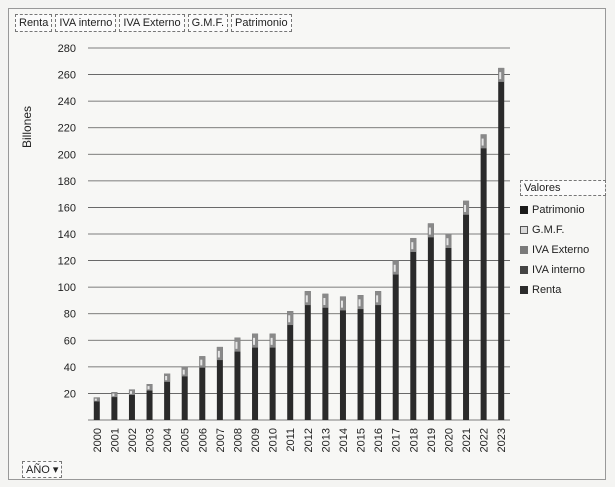 Image resolution: width=615 pixels, height=487 pixels. What do you see at coordinates (558, 210) in the screenshot?
I see `legend-label: Patrimonio` at bounding box center [558, 210].